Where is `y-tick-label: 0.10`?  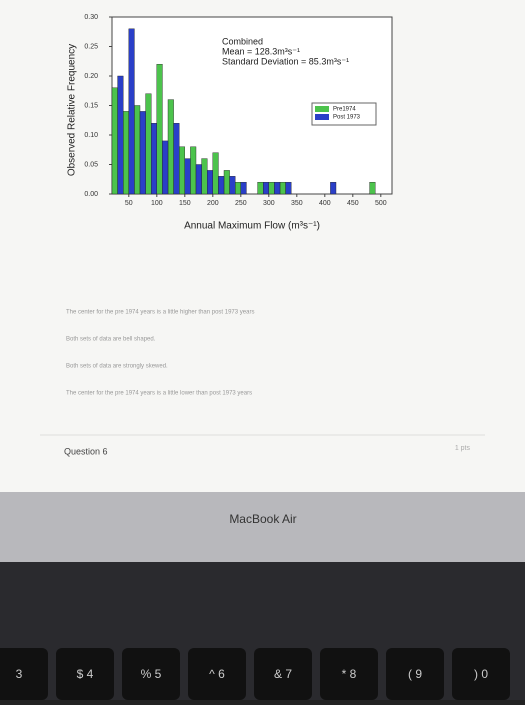
y-tick-label: 0.10 is located at coordinates (91, 135).